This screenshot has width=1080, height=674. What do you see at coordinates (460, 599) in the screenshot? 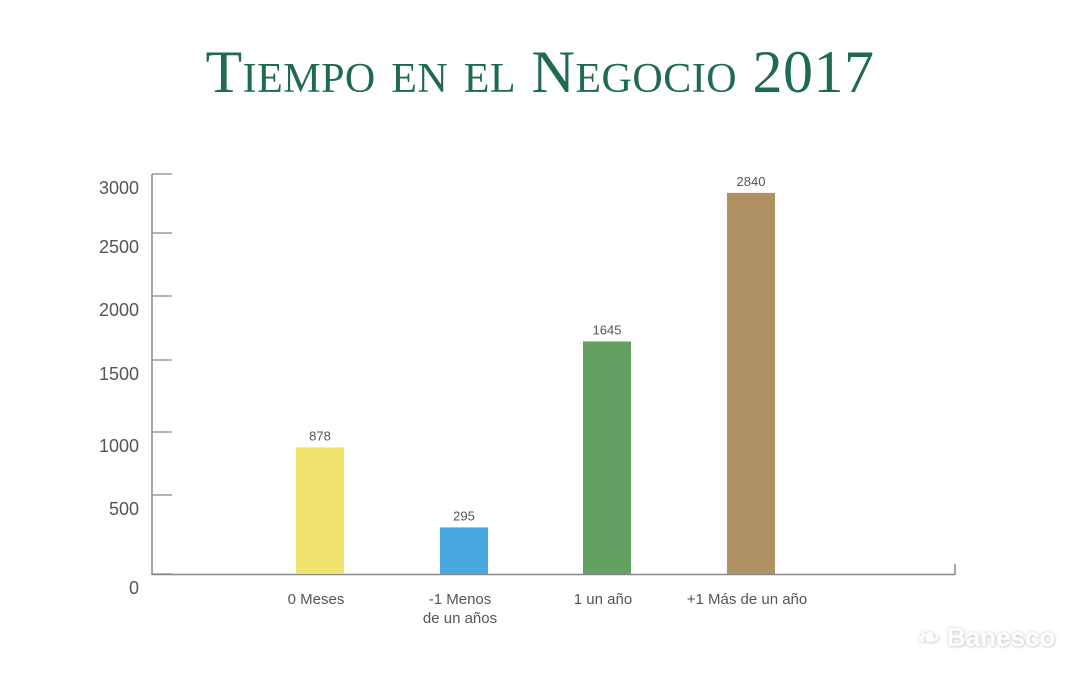
I see `x-category-label: -1 Menos` at bounding box center [460, 599].